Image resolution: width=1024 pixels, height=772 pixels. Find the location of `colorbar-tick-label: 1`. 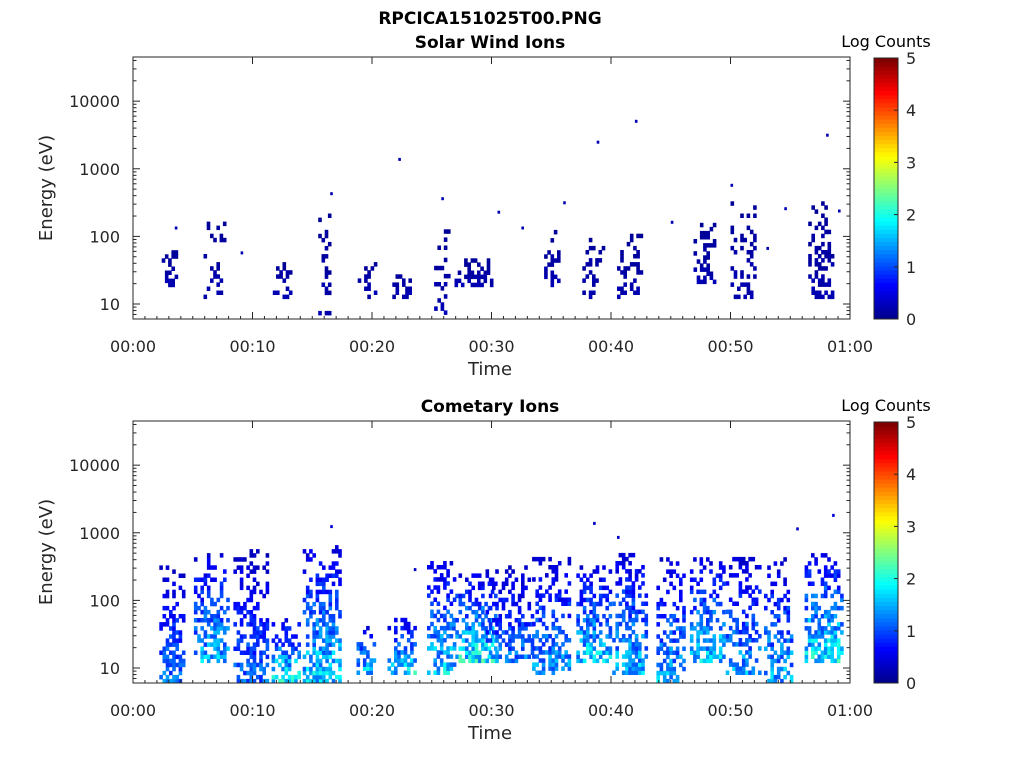

colorbar-tick-label: 1 is located at coordinates (911, 631).